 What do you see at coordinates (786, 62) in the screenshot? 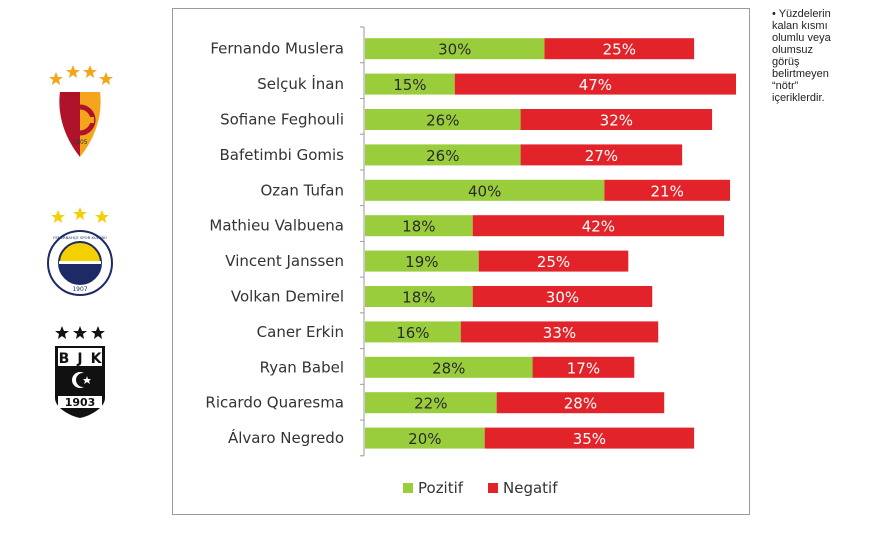
I see `footnote-line: görüş` at bounding box center [786, 62].